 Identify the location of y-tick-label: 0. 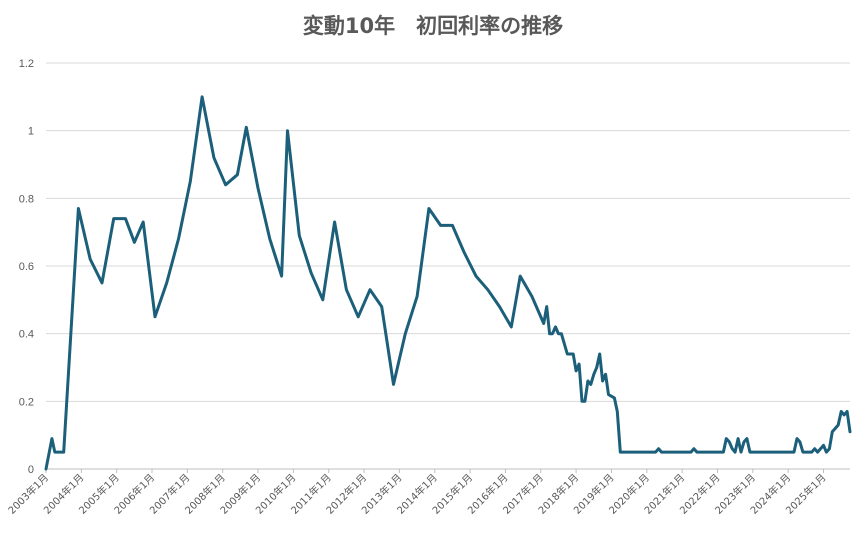
(31, 470).